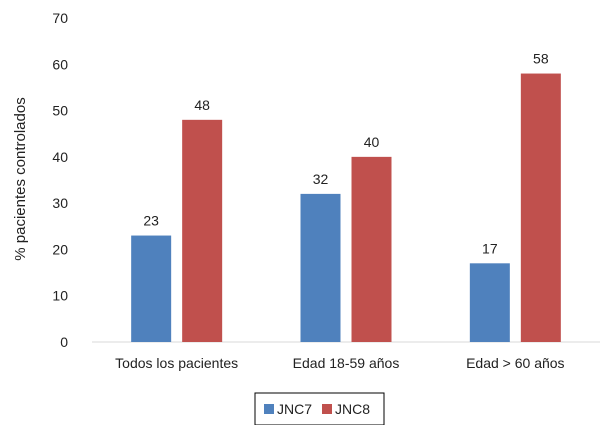  I want to click on x-category-label: Edad 18-59 años, so click(346, 363).